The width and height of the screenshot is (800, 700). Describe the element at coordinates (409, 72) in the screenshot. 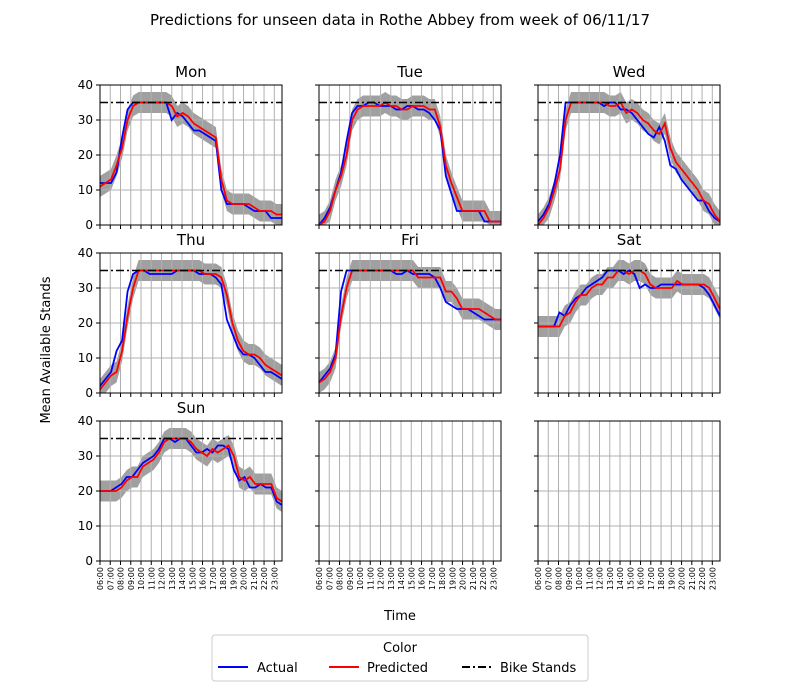

I see `panel-title: Tue` at that location.